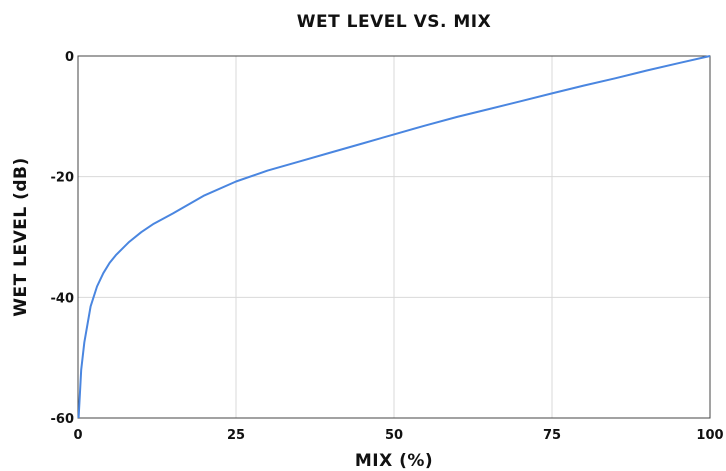 This screenshot has width=726, height=471. Describe the element at coordinates (394, 22) in the screenshot. I see `chart-title: WET LEVEL VS. MIX` at that location.